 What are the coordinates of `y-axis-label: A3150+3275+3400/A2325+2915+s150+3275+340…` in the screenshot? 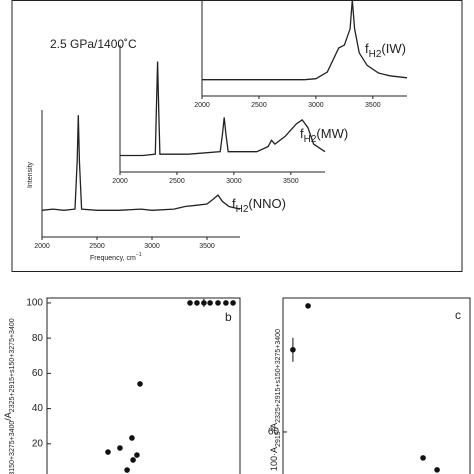 It's located at (9, 396).